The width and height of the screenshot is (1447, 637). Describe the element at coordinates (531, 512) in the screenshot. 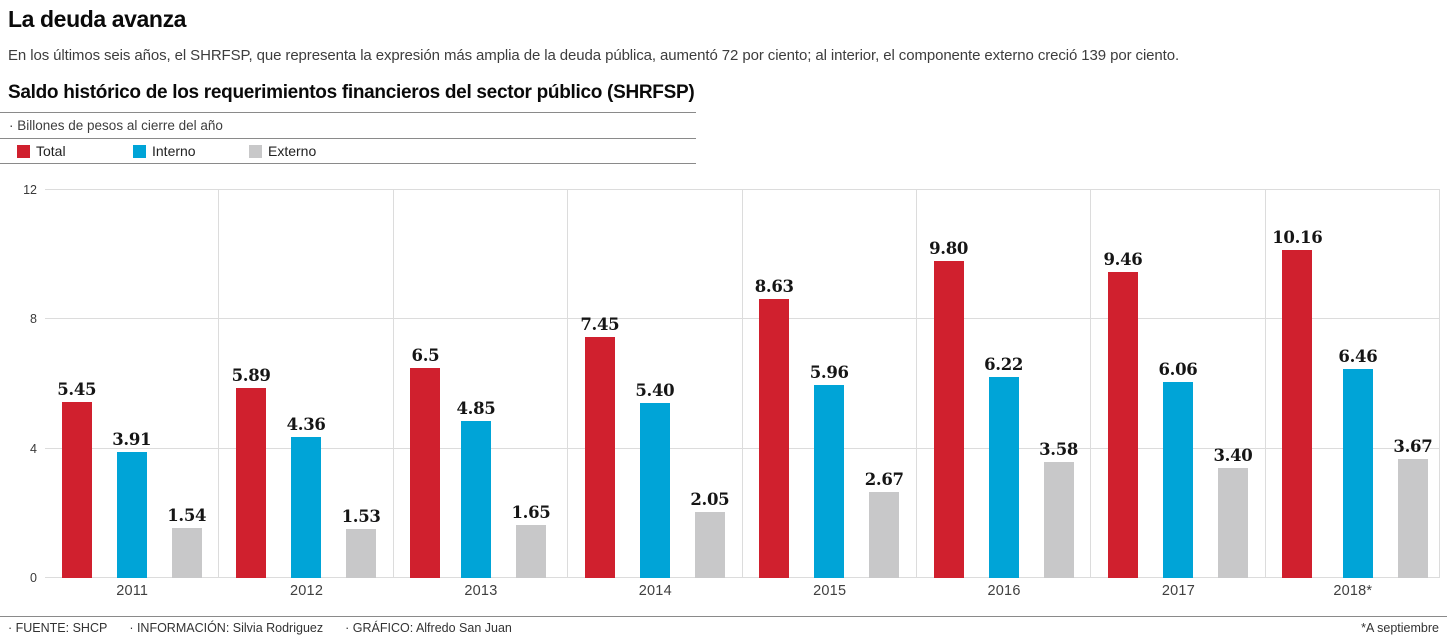

I see `value-label-externo-2: 1.65` at that location.